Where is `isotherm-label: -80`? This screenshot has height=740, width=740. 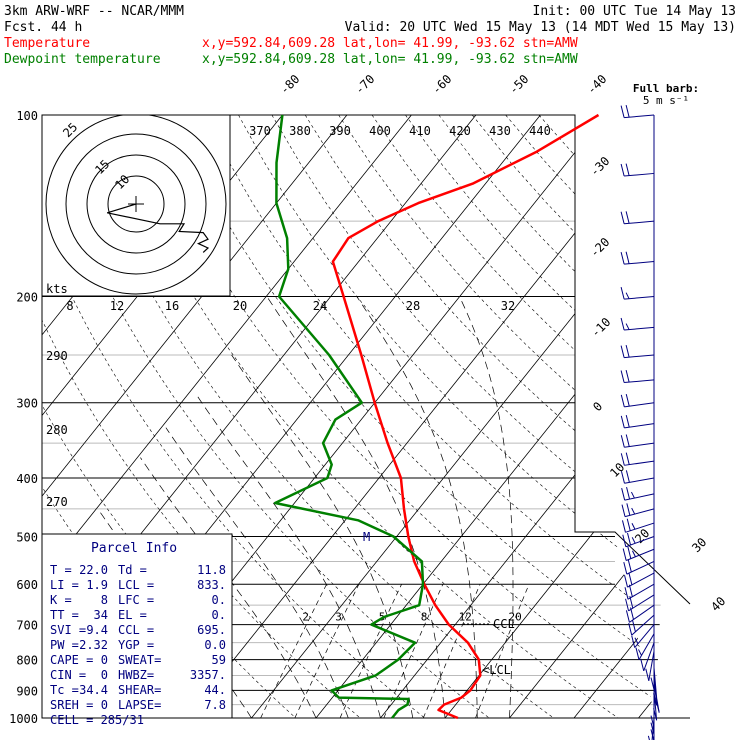
isotherm-label: -80 is located at coordinates (289, 84).